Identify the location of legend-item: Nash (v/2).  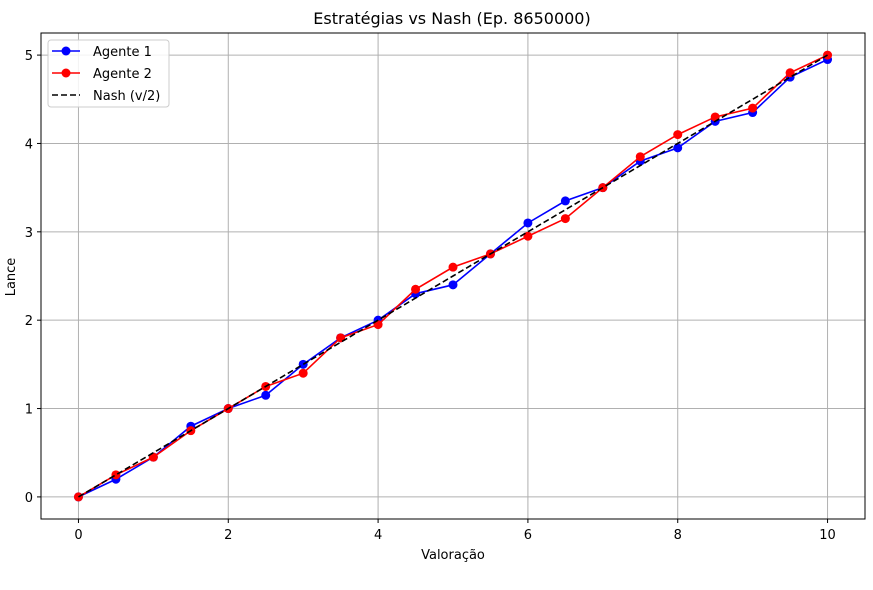
(106, 96).